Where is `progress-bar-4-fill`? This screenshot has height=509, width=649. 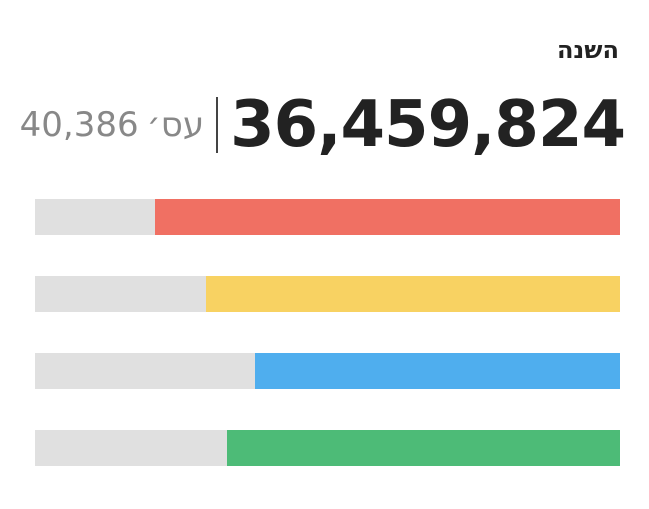 progress-bar-4-fill is located at coordinates (423, 448).